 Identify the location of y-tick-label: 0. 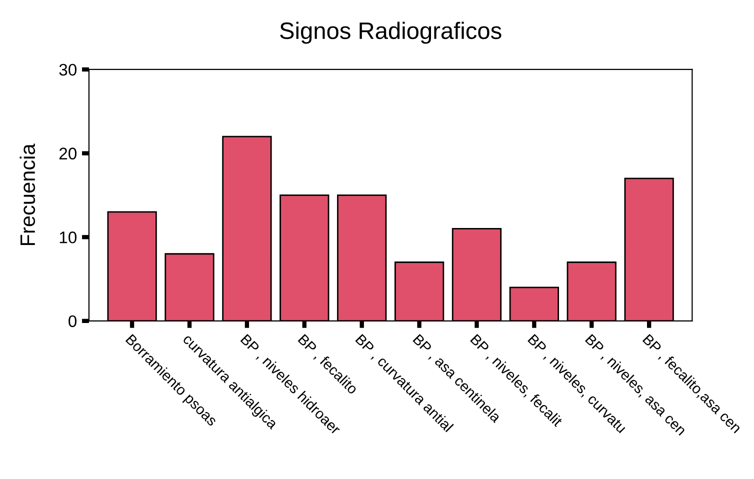
(72, 321).